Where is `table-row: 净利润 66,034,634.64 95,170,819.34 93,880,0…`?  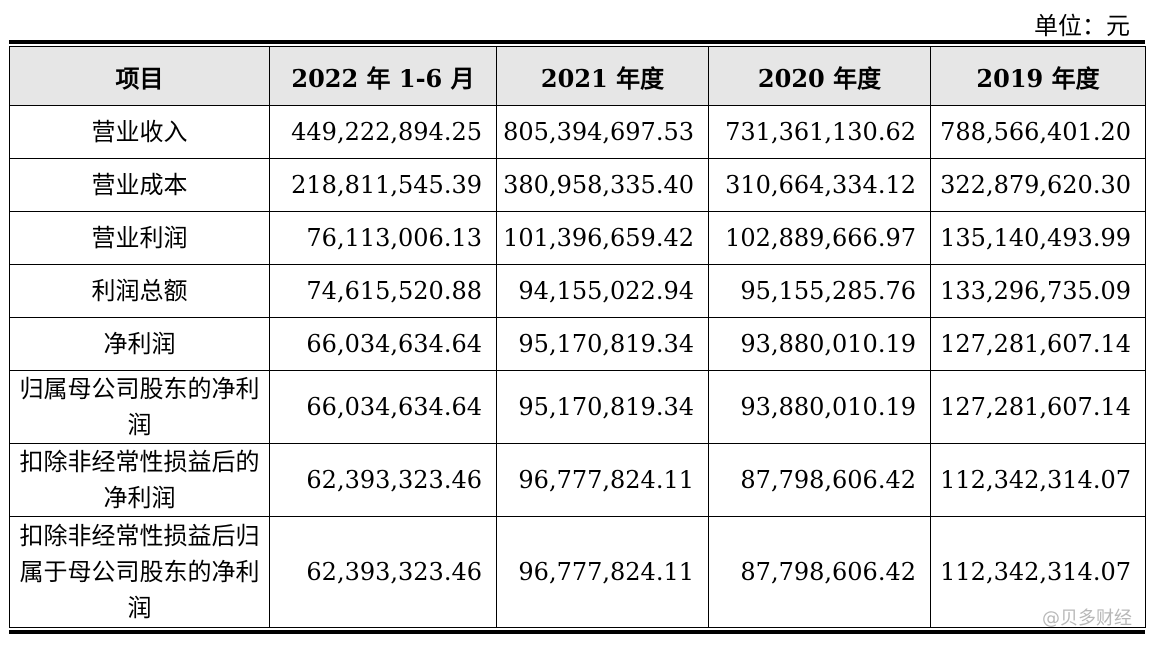 table-row: 净利润 66,034,634.64 95,170,819.34 93,880,0… is located at coordinates (577, 344).